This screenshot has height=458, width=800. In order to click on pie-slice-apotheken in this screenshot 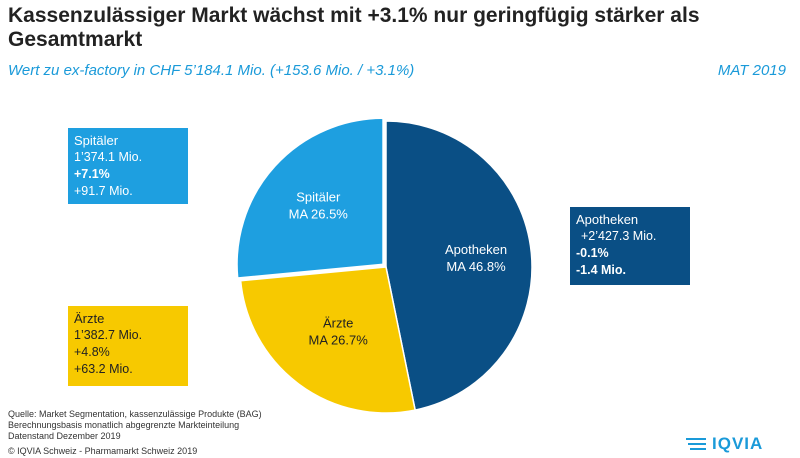, I will do `click(459, 265)`.